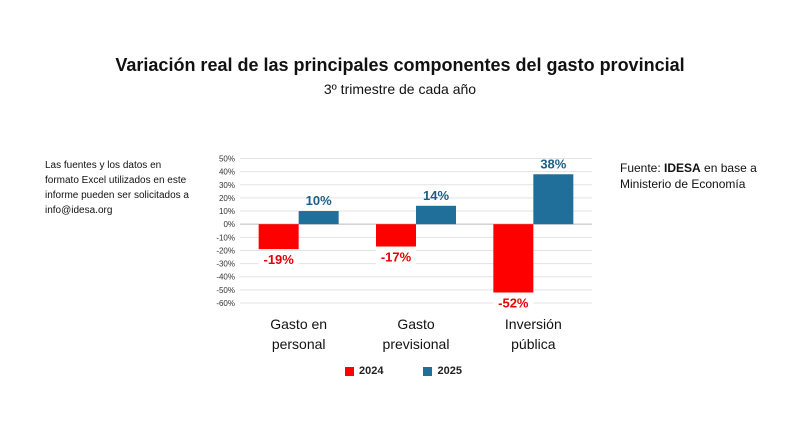 This screenshot has width=800, height=425. I want to click on category-label: personal, so click(299, 344).